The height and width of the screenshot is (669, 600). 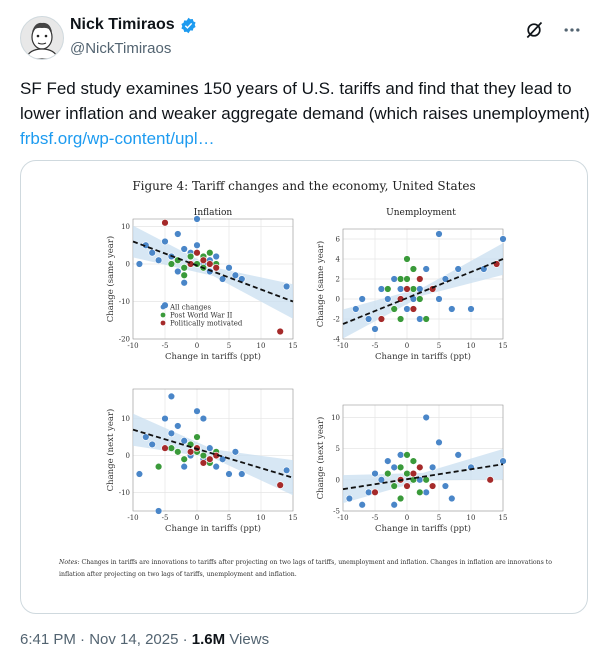 What do you see at coordinates (124, 340) in the screenshot?
I see `y-tick-label: -20` at bounding box center [124, 340].